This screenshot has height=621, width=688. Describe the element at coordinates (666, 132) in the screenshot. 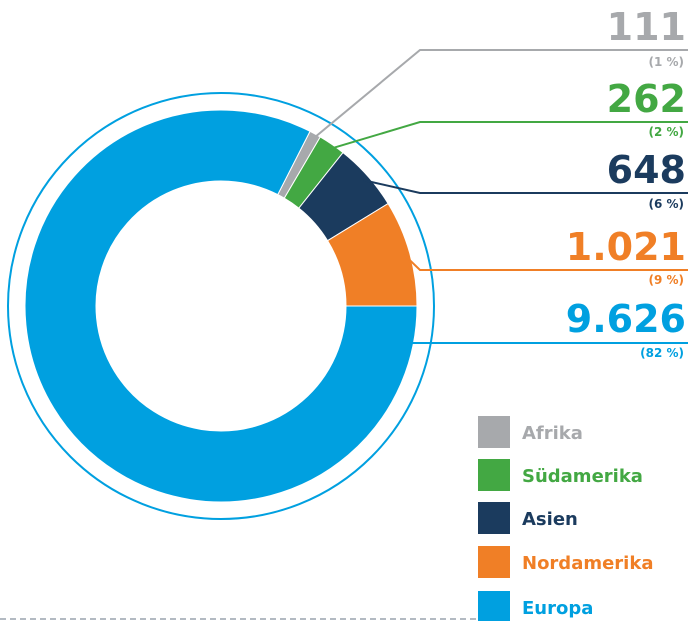

I see `percent-label: (2 %)` at that location.